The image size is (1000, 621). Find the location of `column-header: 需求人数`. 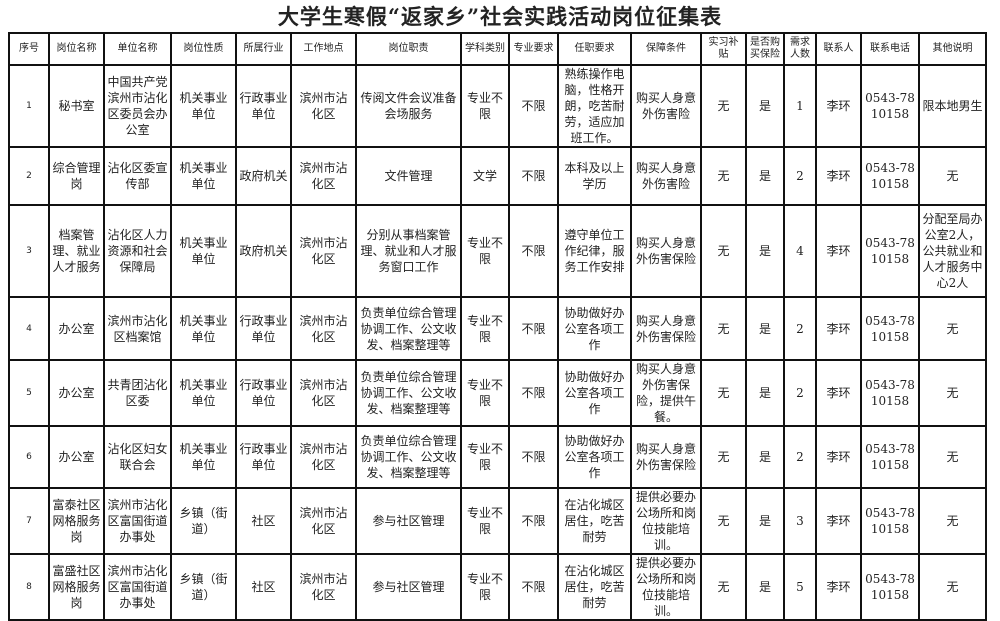

column-header: 需求人数 is located at coordinates (800, 49).